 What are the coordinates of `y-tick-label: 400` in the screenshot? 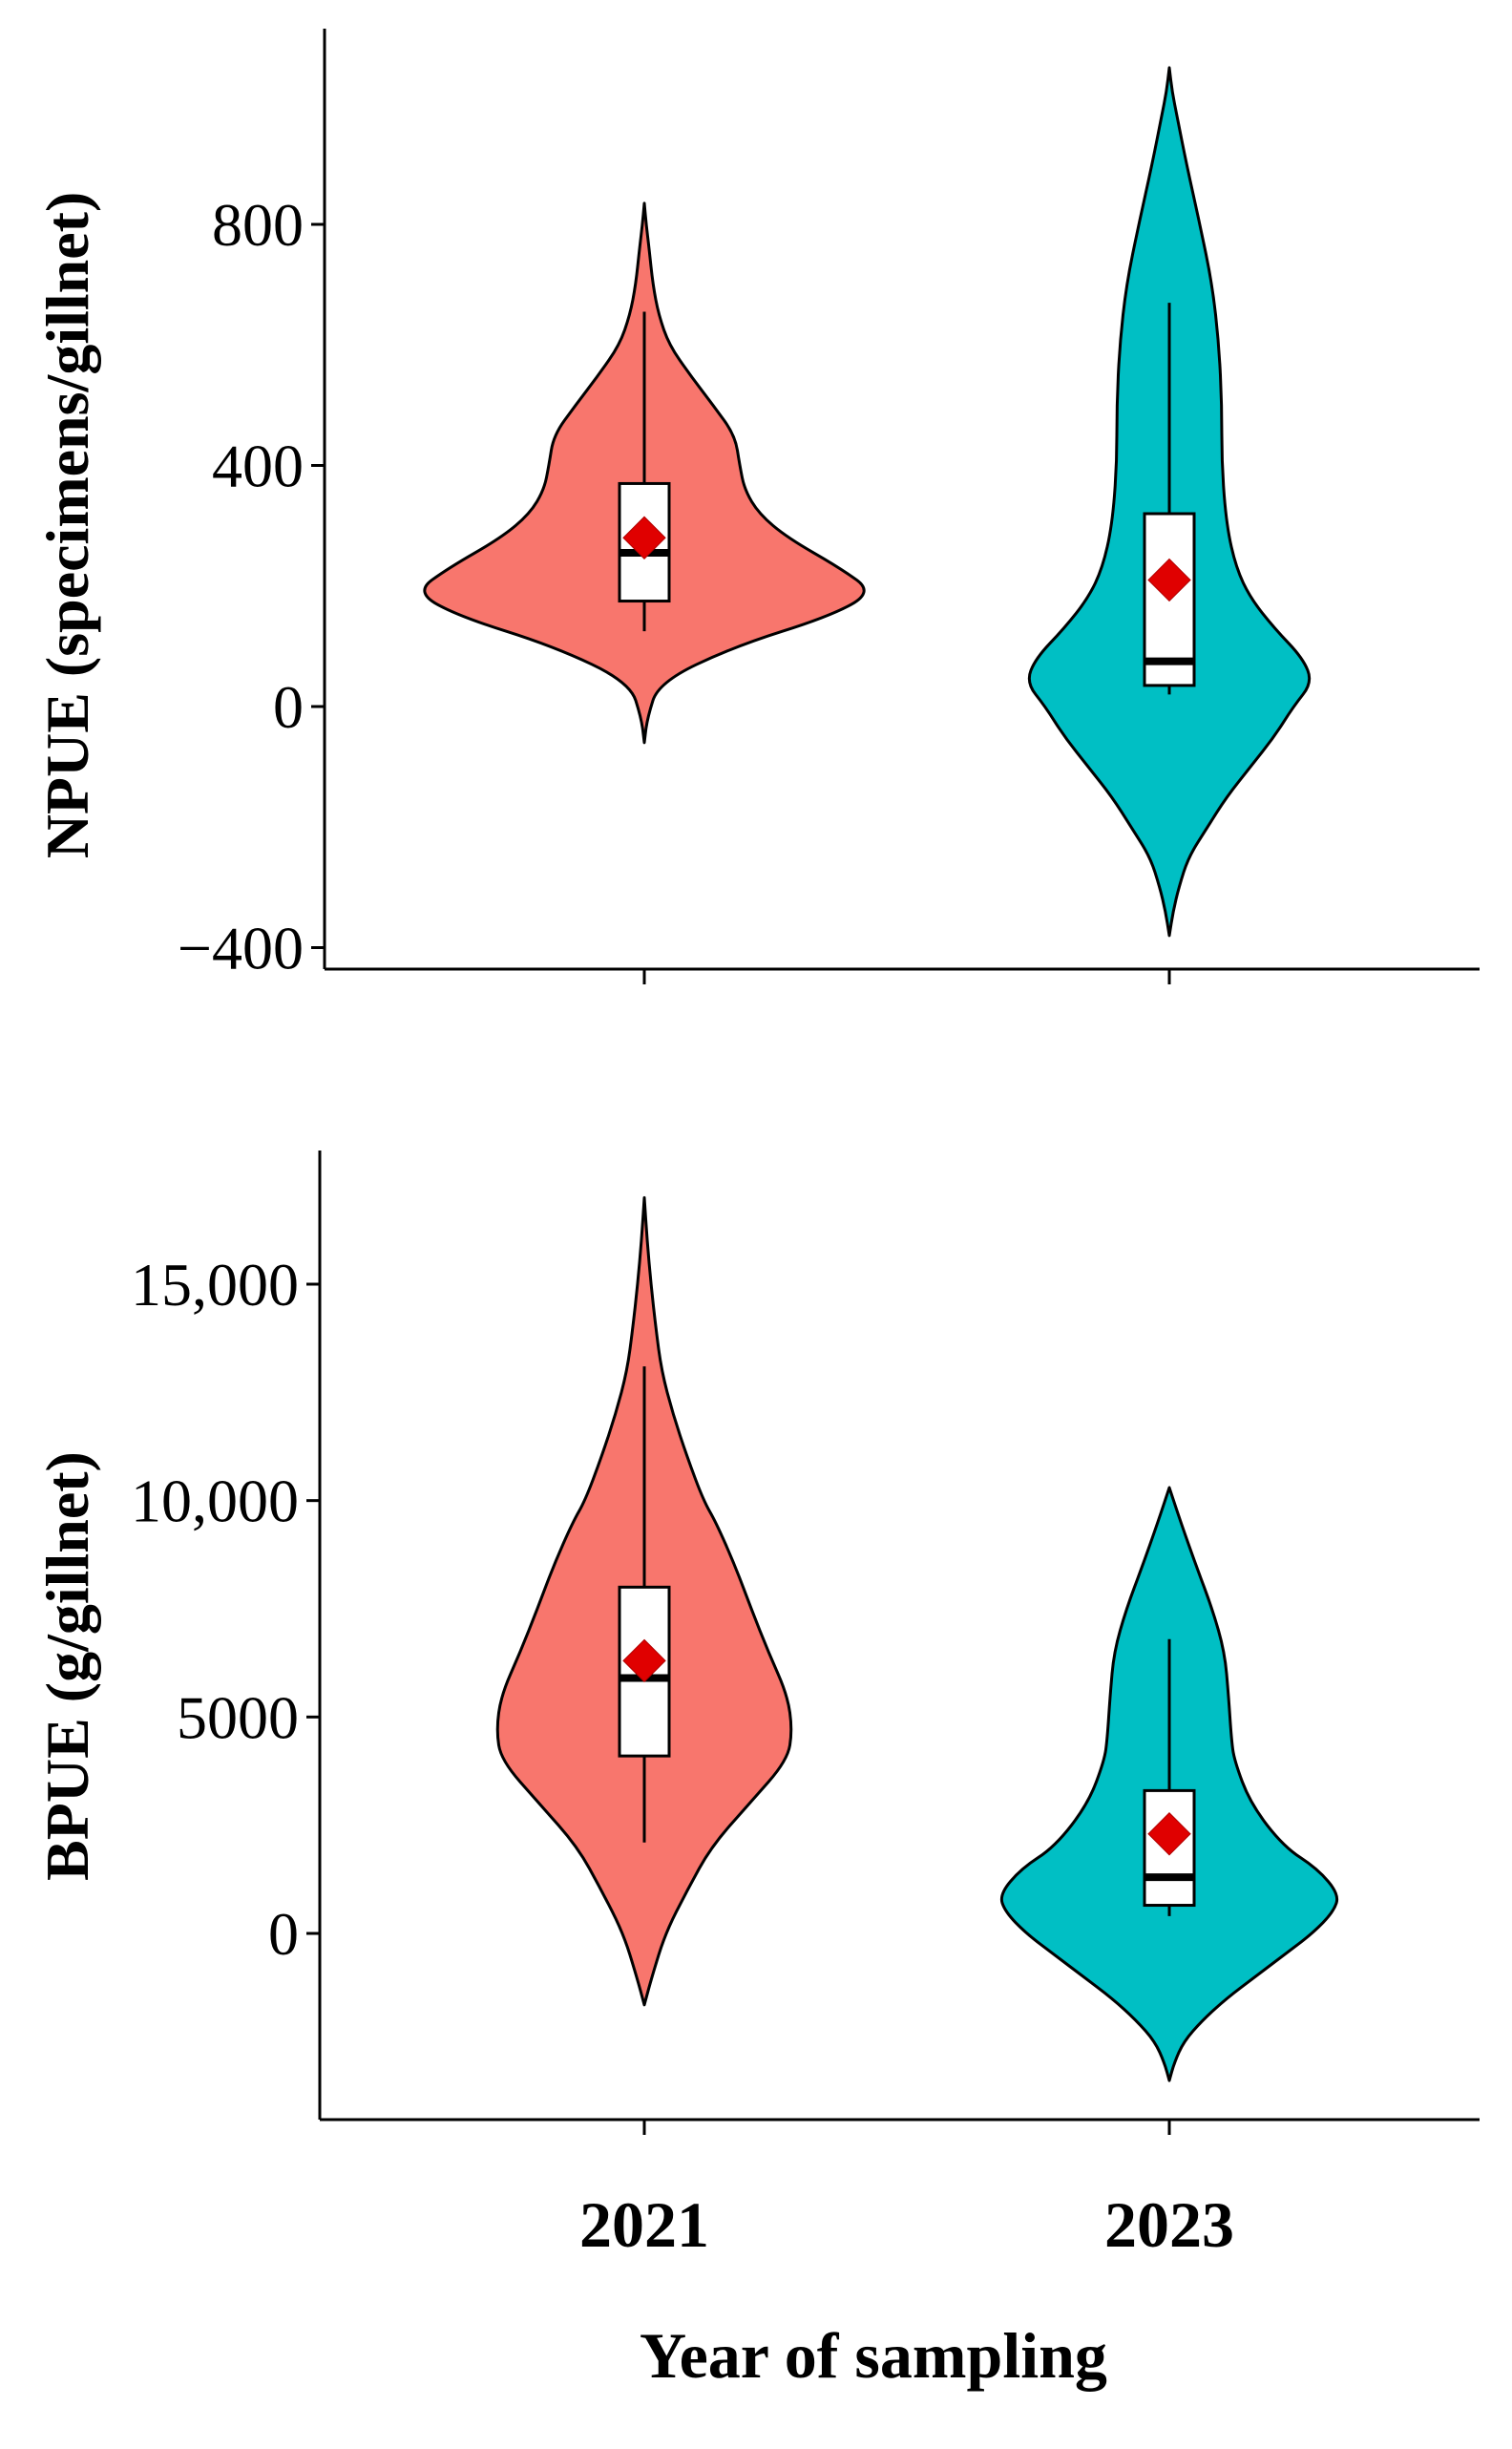 It's located at (258, 466).